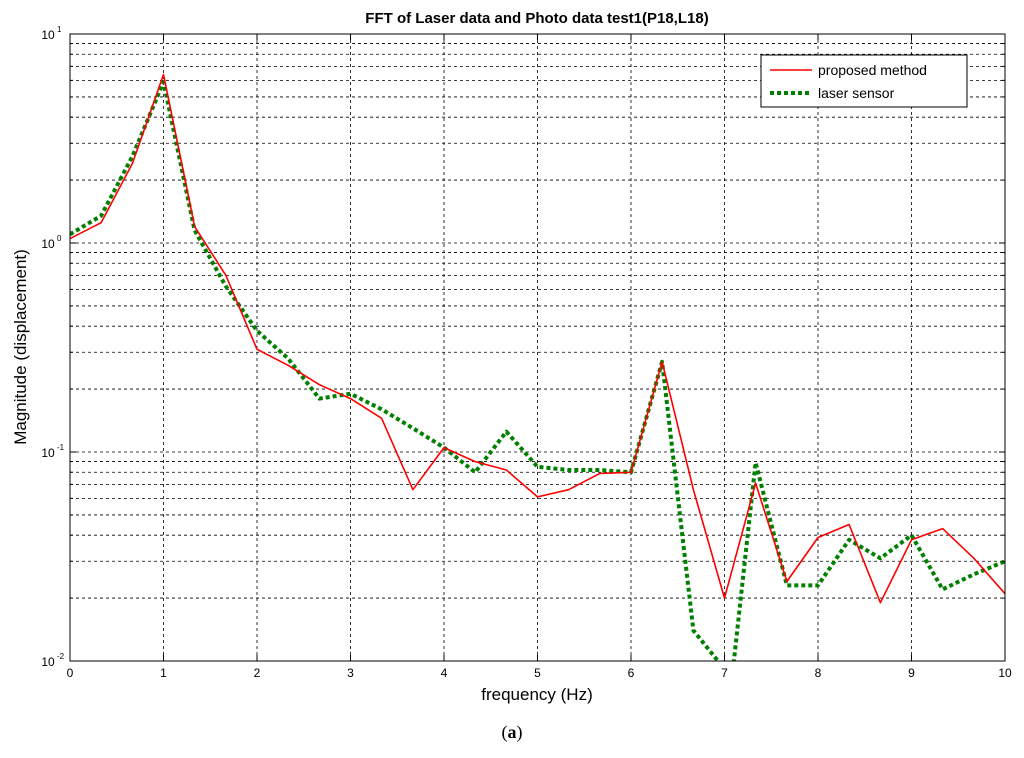  Describe the element at coordinates (911, 673) in the screenshot. I see `x-tick-label-9: 9` at that location.